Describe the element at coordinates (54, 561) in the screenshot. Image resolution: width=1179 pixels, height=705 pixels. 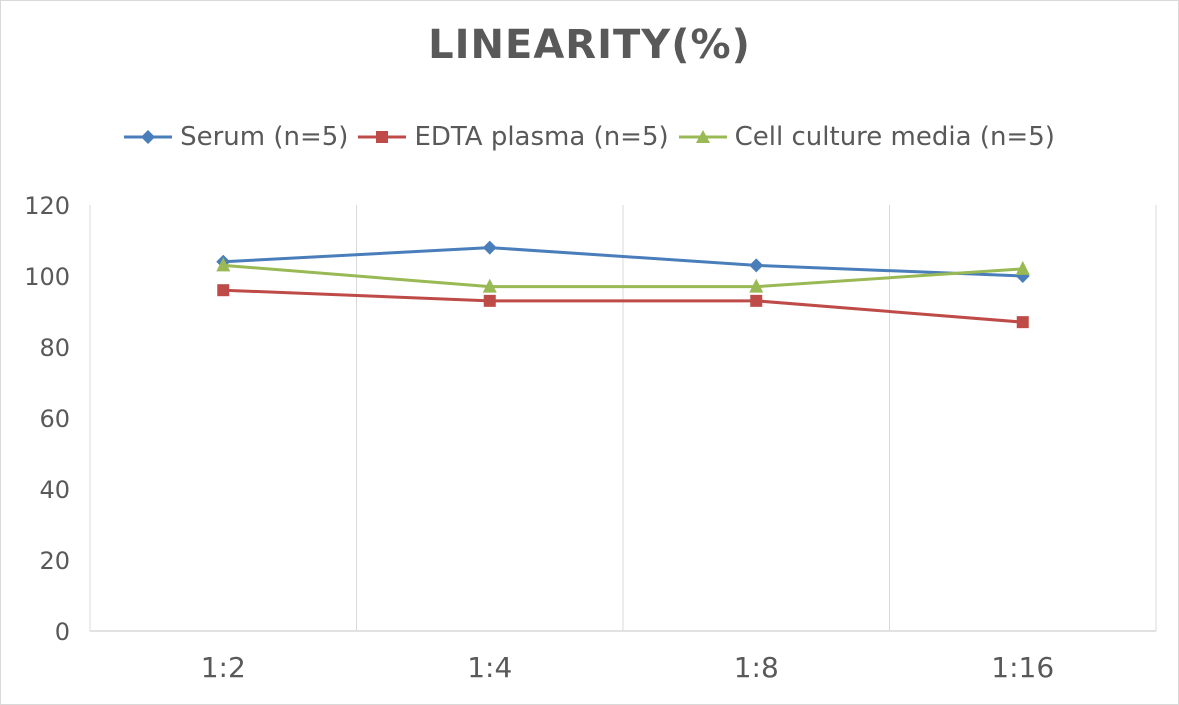
I see `y-tick-label: 20` at that location.